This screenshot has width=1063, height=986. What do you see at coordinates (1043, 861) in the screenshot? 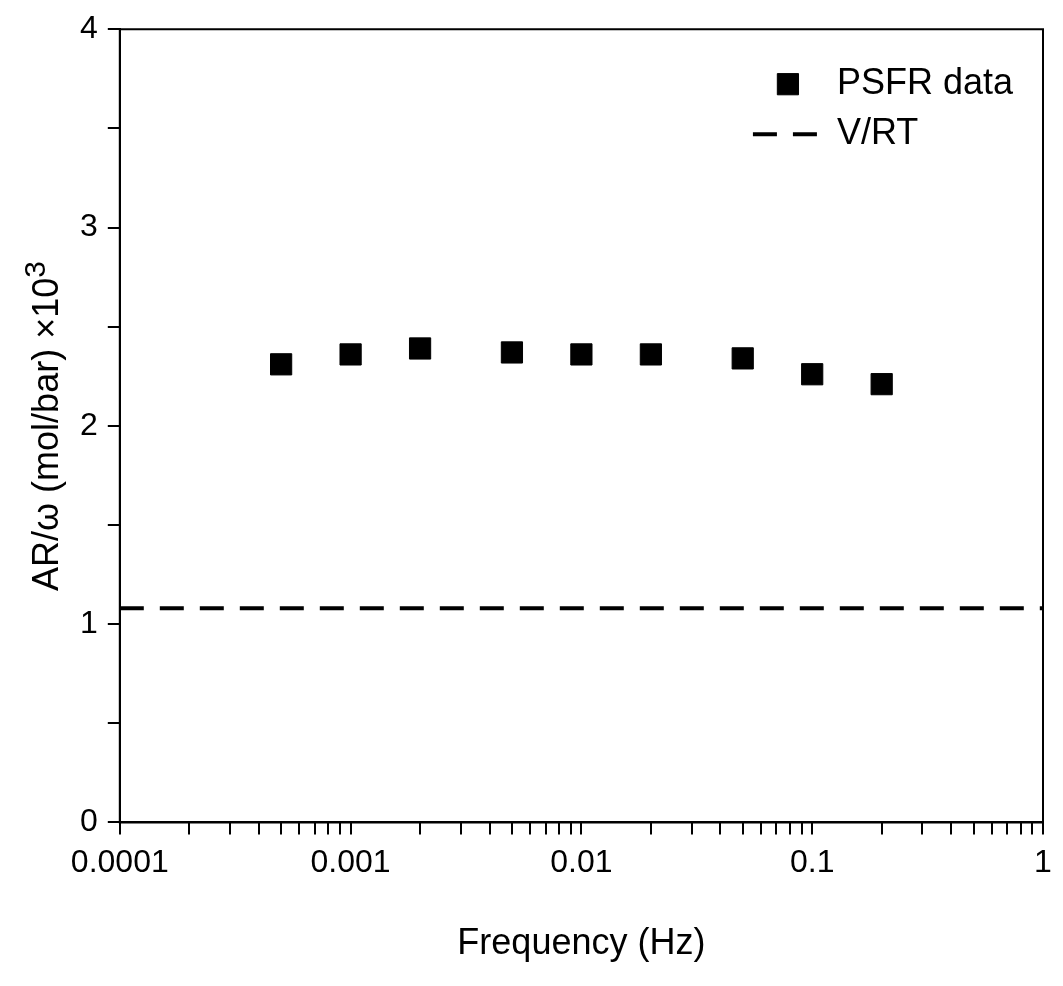
I see `x-tick-label: 1` at bounding box center [1043, 861].